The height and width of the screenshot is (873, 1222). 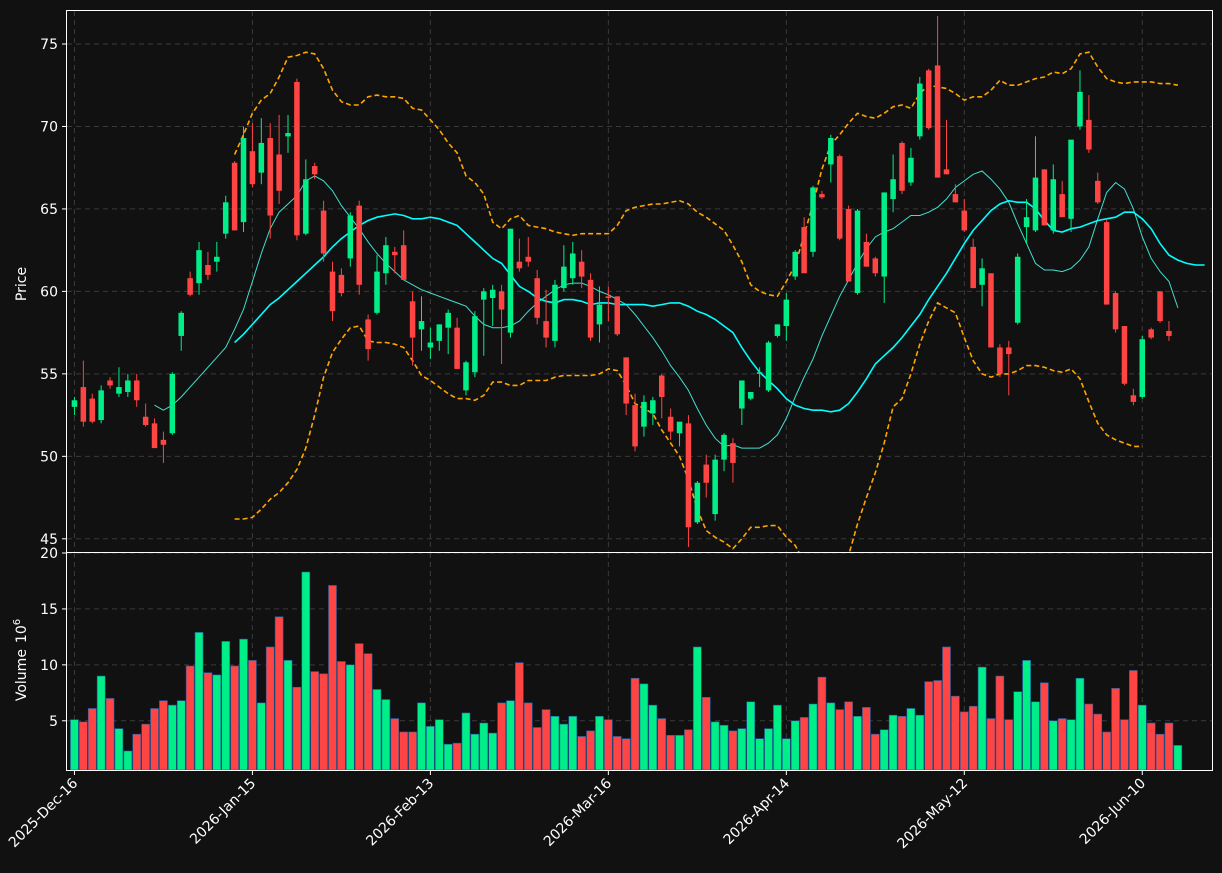 I want to click on price-tick-label: 60, so click(x=49, y=292).